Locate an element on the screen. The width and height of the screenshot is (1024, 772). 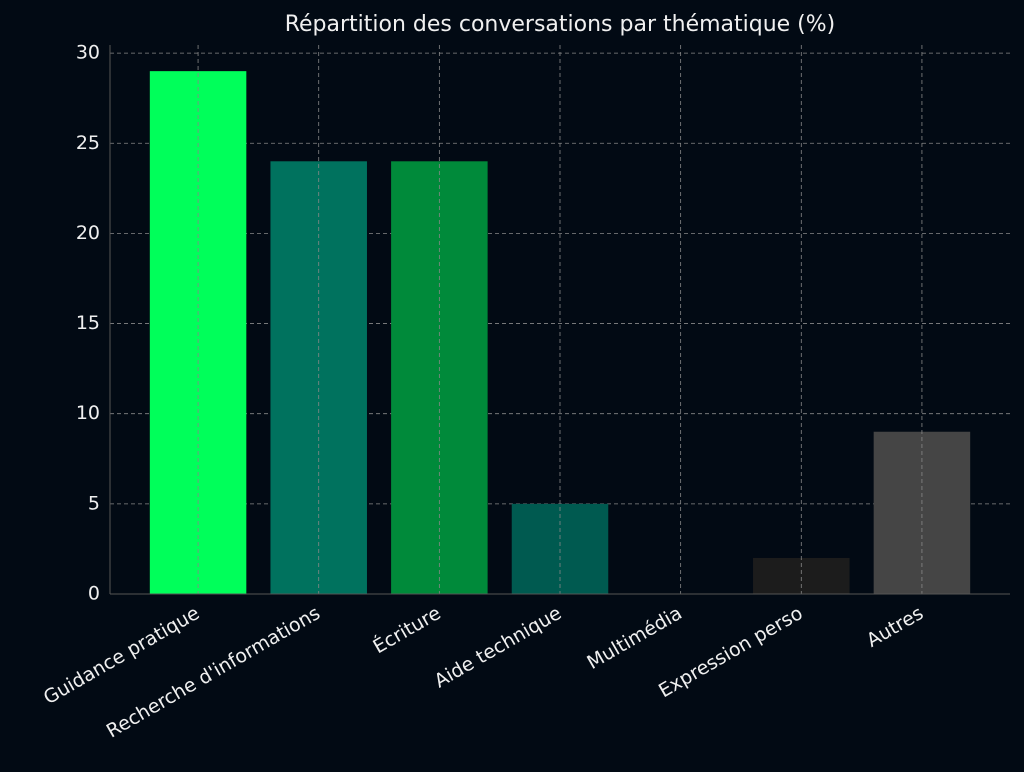
y-tick-label: 30 is located at coordinates (88, 53).